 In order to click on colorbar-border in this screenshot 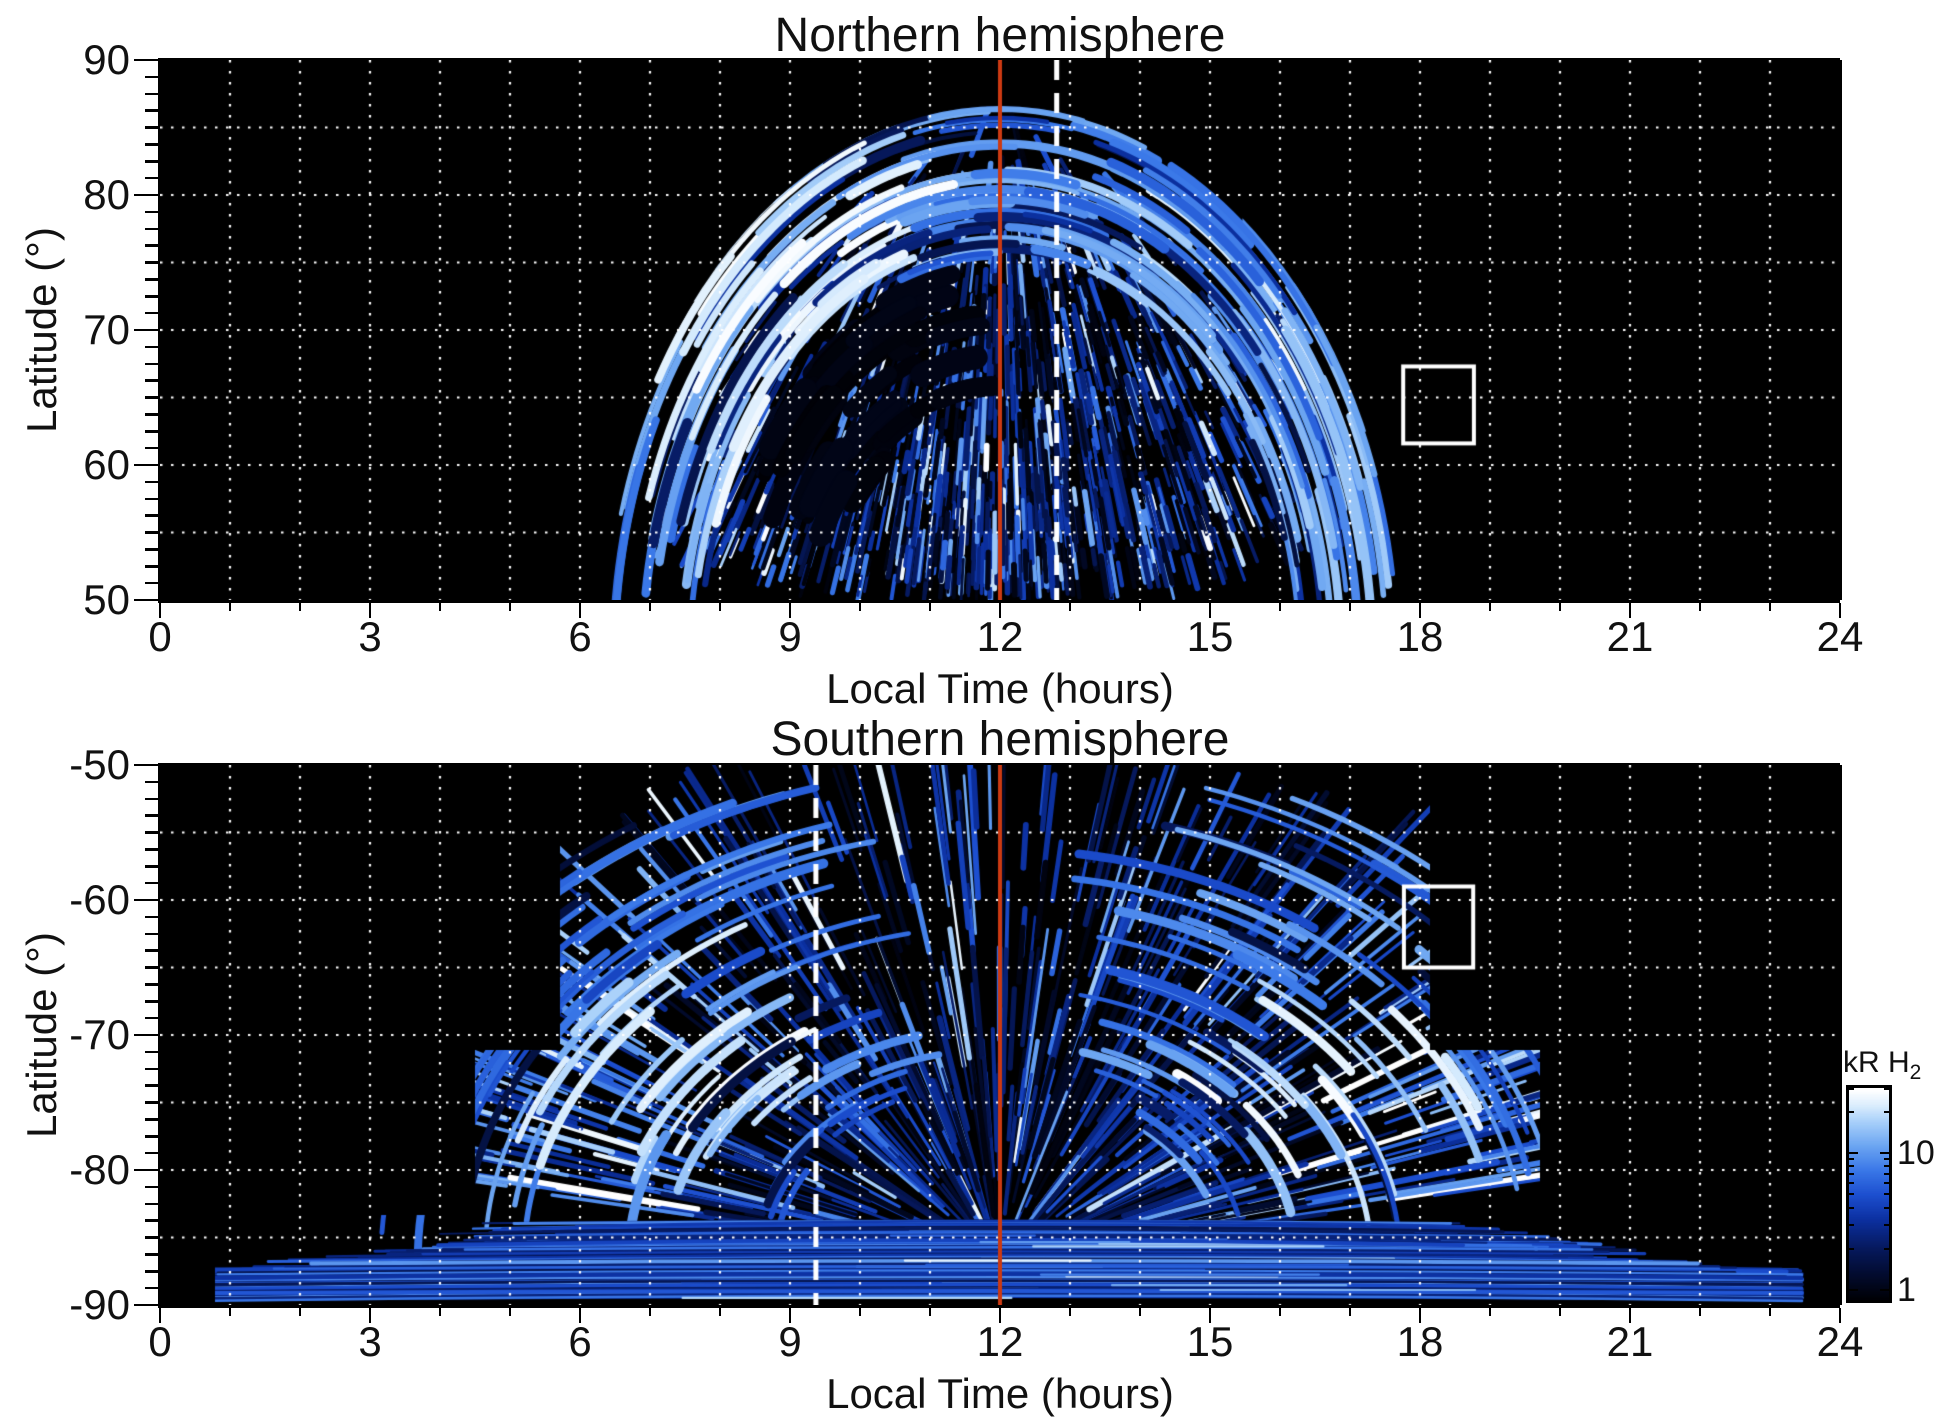, I will do `click(1869, 1194)`.